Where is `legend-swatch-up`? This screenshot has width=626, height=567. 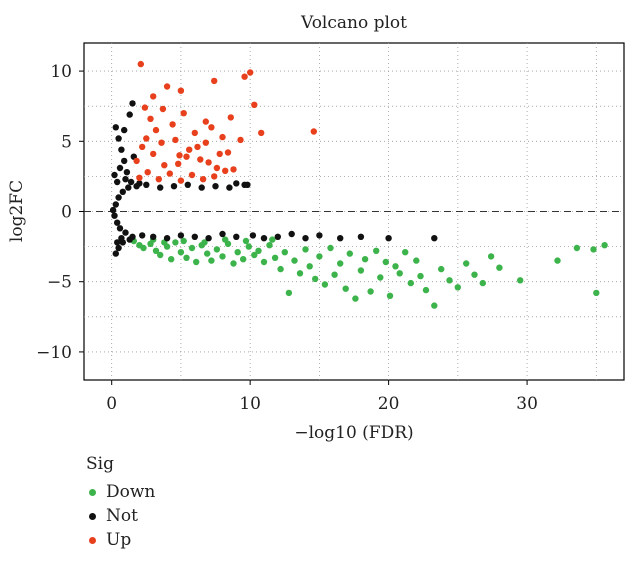
legend-swatch-up is located at coordinates (92, 540).